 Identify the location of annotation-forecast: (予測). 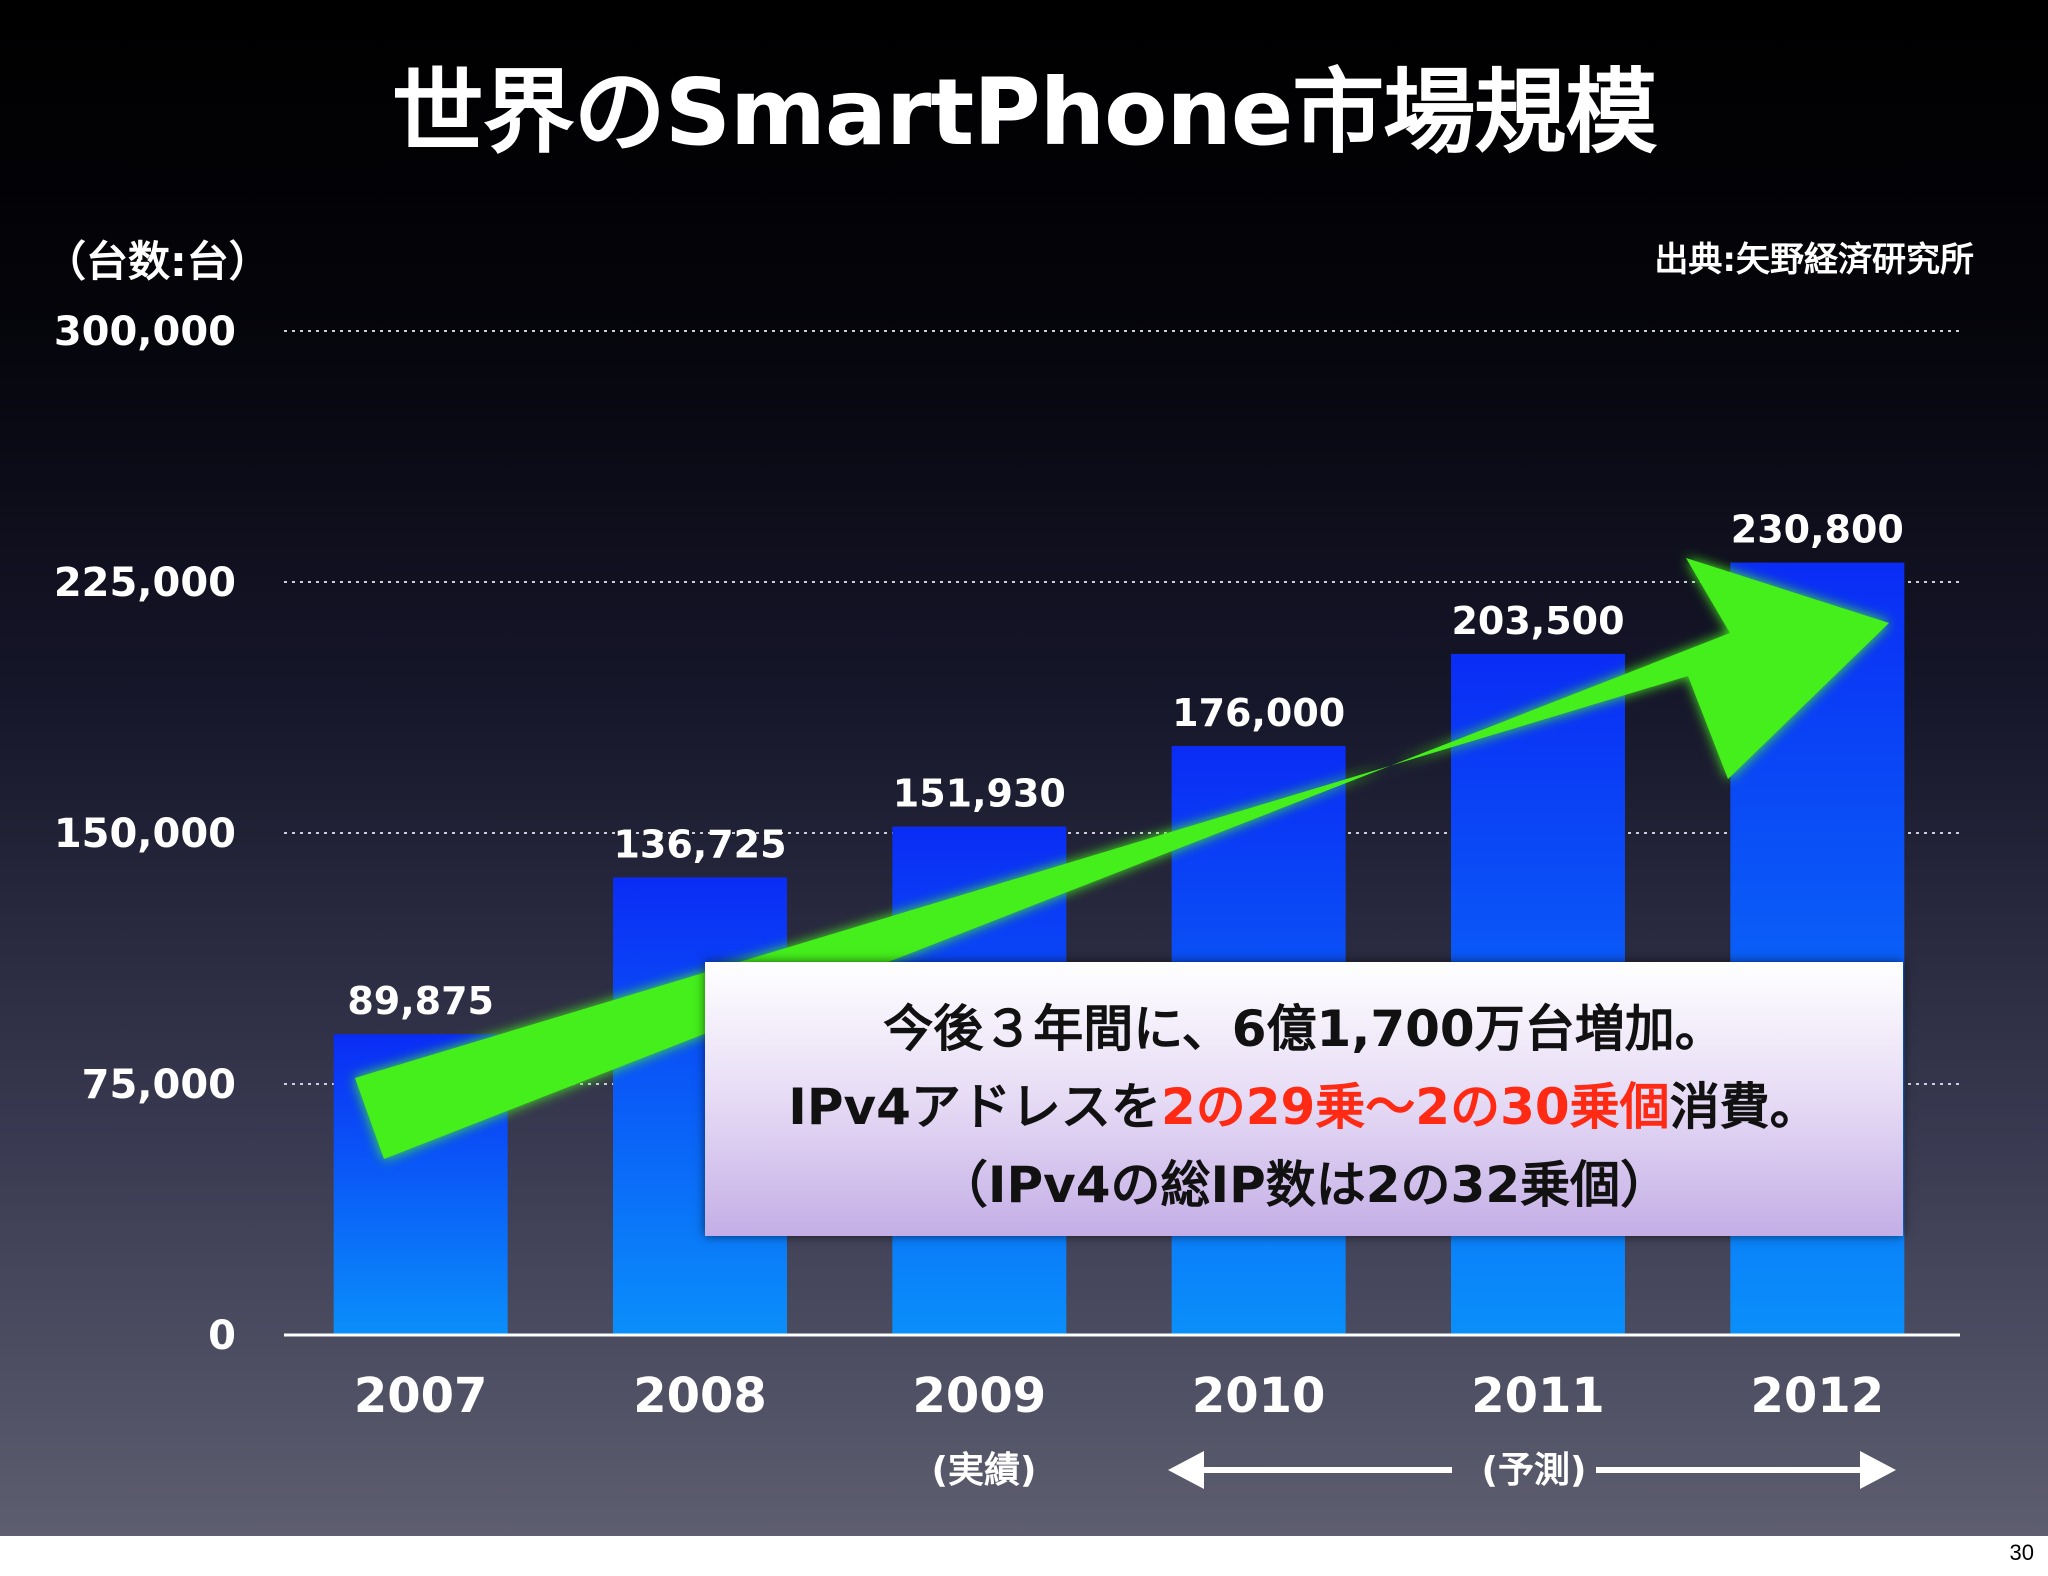
(1532, 1470).